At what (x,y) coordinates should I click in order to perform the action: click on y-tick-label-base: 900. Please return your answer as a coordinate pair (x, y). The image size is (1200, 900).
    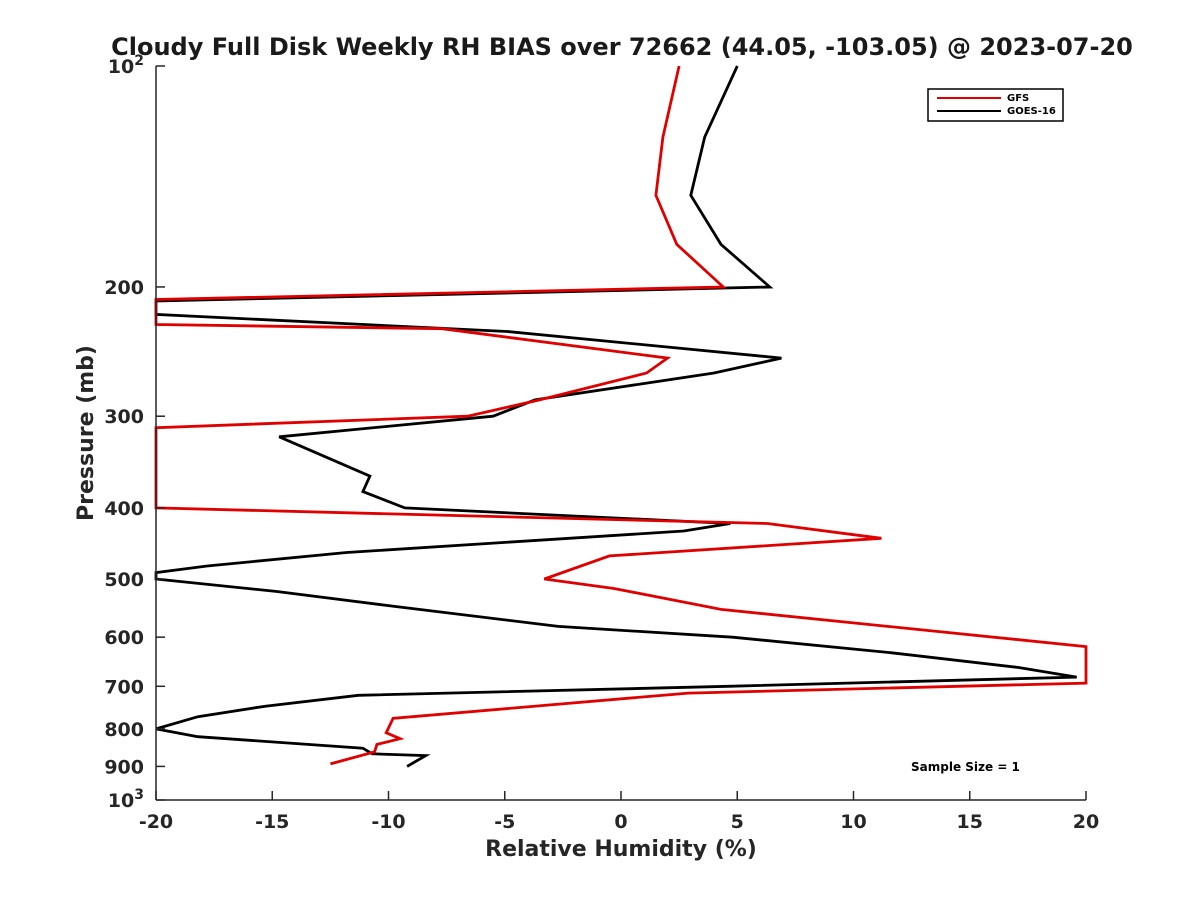
    Looking at the image, I should click on (124, 767).